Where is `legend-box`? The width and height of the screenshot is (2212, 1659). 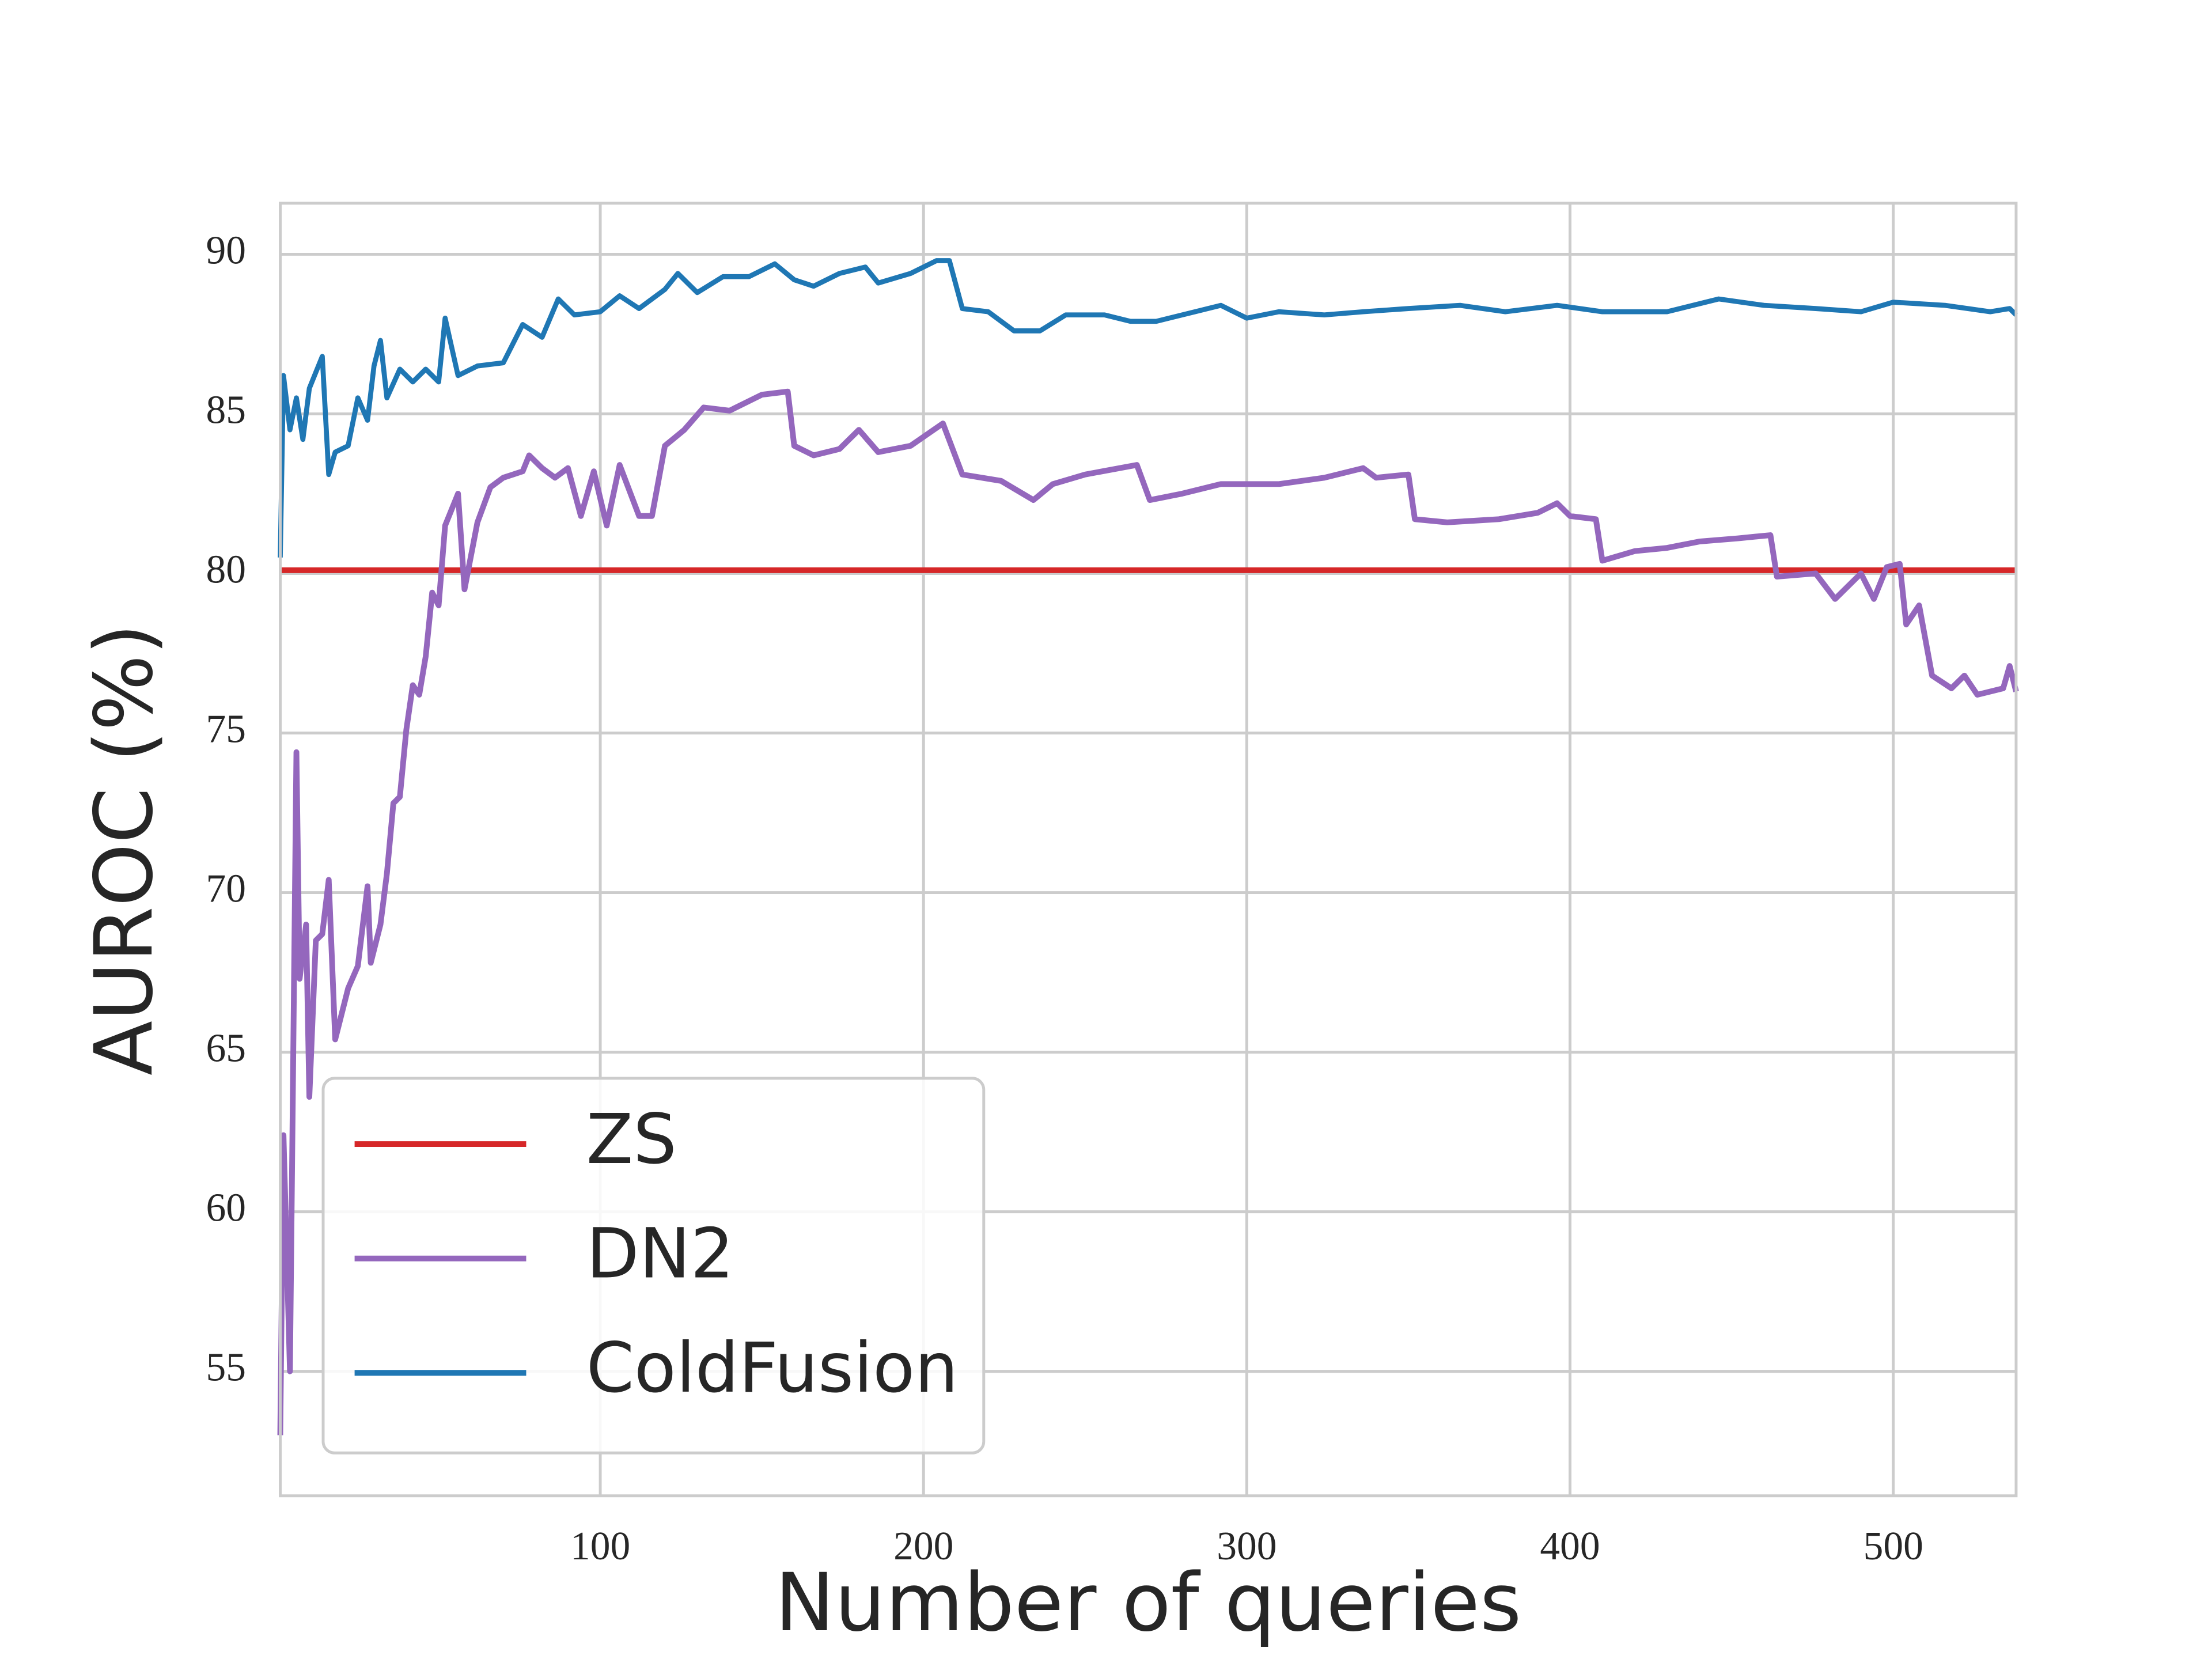 legend-box is located at coordinates (653, 1266).